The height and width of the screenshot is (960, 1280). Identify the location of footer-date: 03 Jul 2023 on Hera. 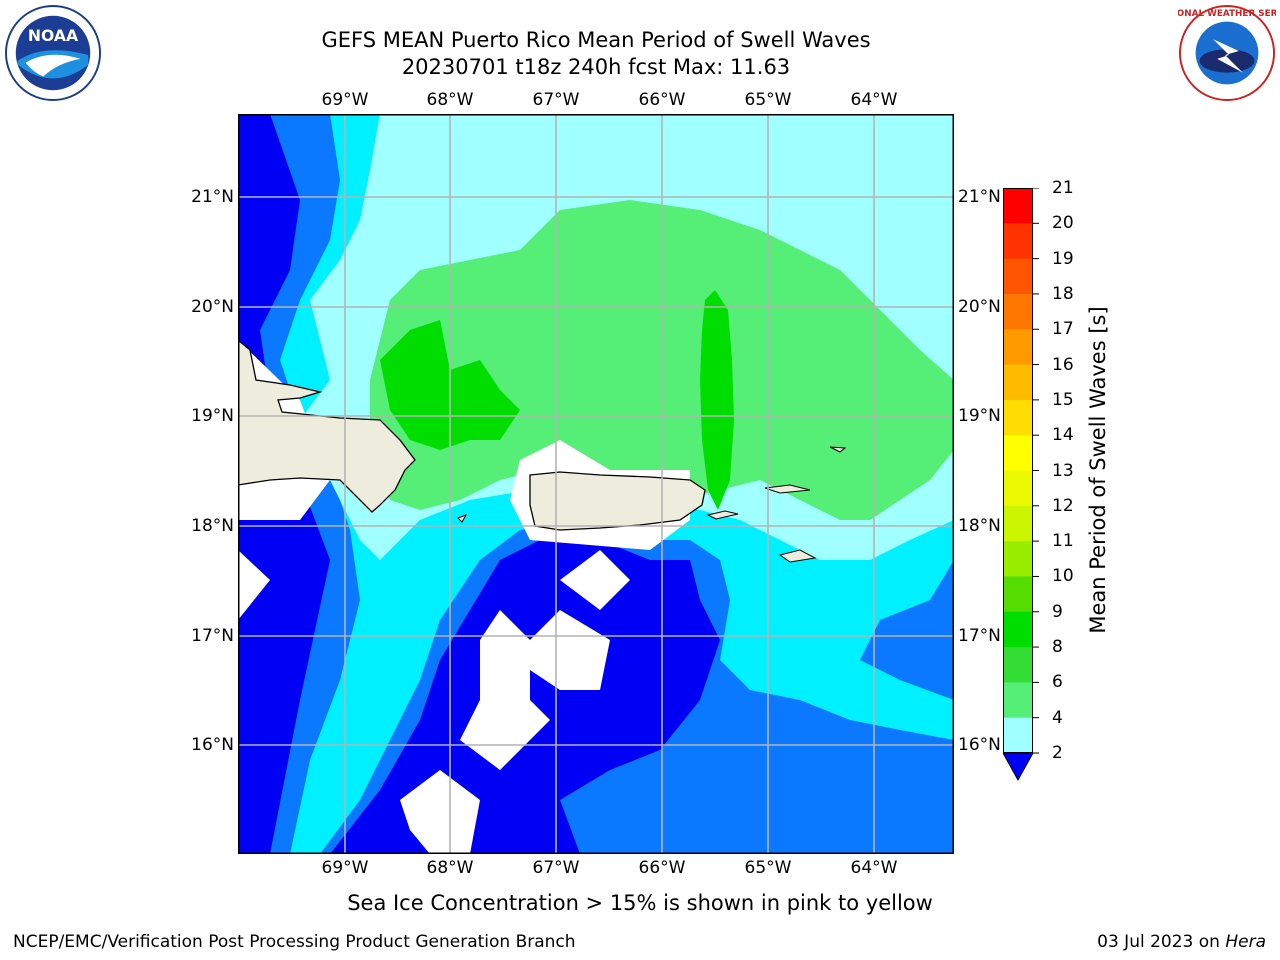
(1181, 942).